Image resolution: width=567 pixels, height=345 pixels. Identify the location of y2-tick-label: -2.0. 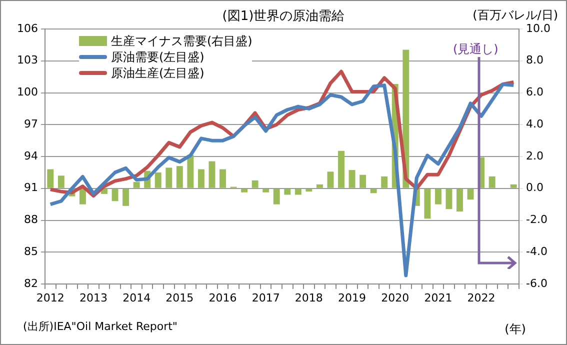
(537, 219).